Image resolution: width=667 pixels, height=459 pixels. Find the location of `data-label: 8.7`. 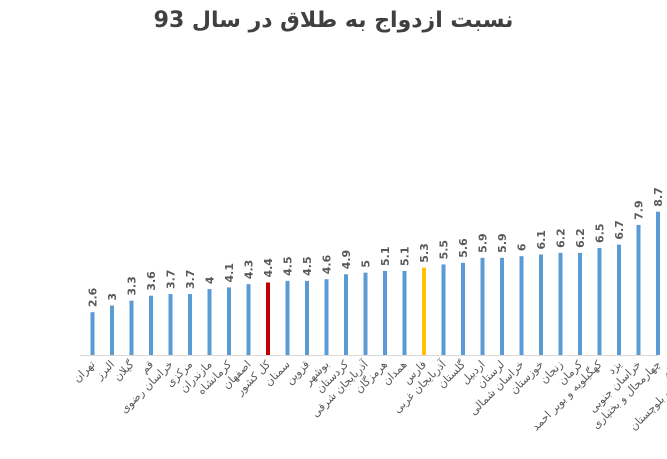

data-label: 8.7 is located at coordinates (658, 197).